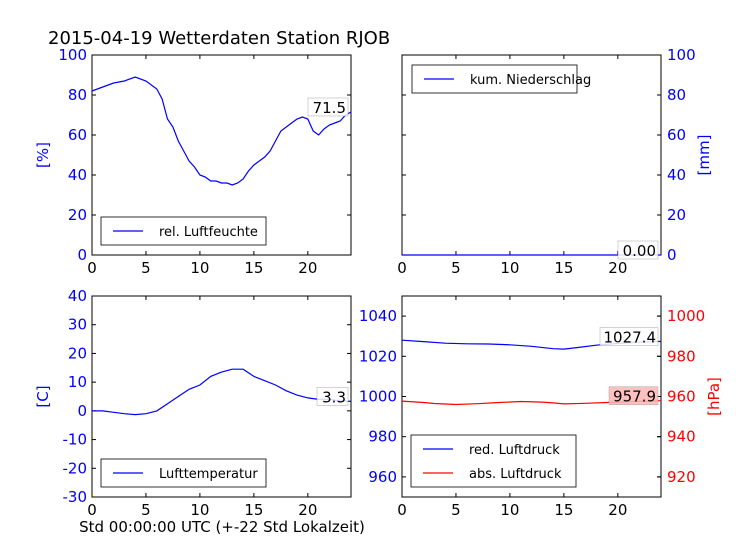  I want to click on x-axis-label: Std 00:00:00 UTC (+-22 Std Lokalzeit), so click(222, 527).